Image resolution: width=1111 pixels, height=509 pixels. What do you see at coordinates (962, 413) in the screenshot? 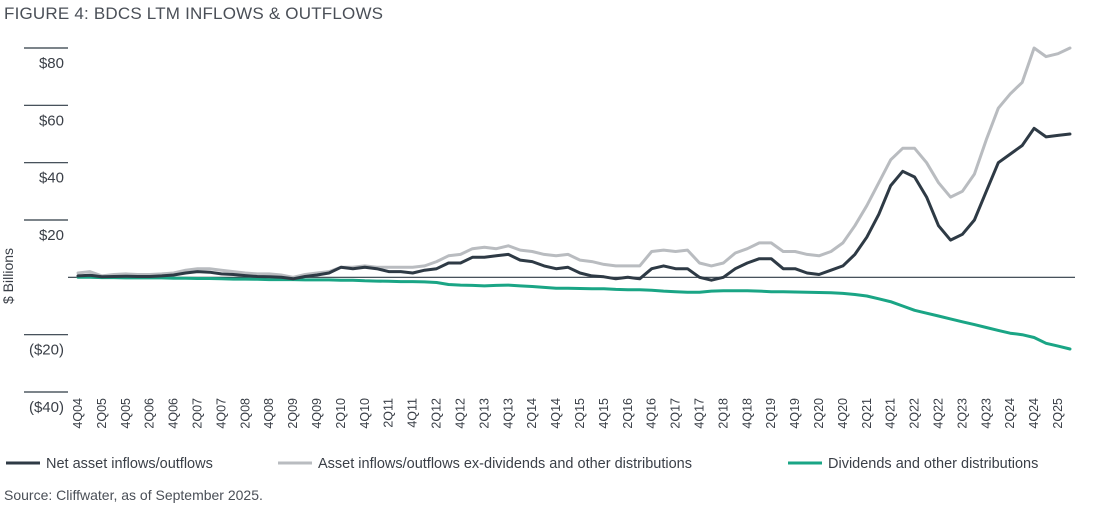
I see `x-tick-label: 2Q23` at bounding box center [962, 413].